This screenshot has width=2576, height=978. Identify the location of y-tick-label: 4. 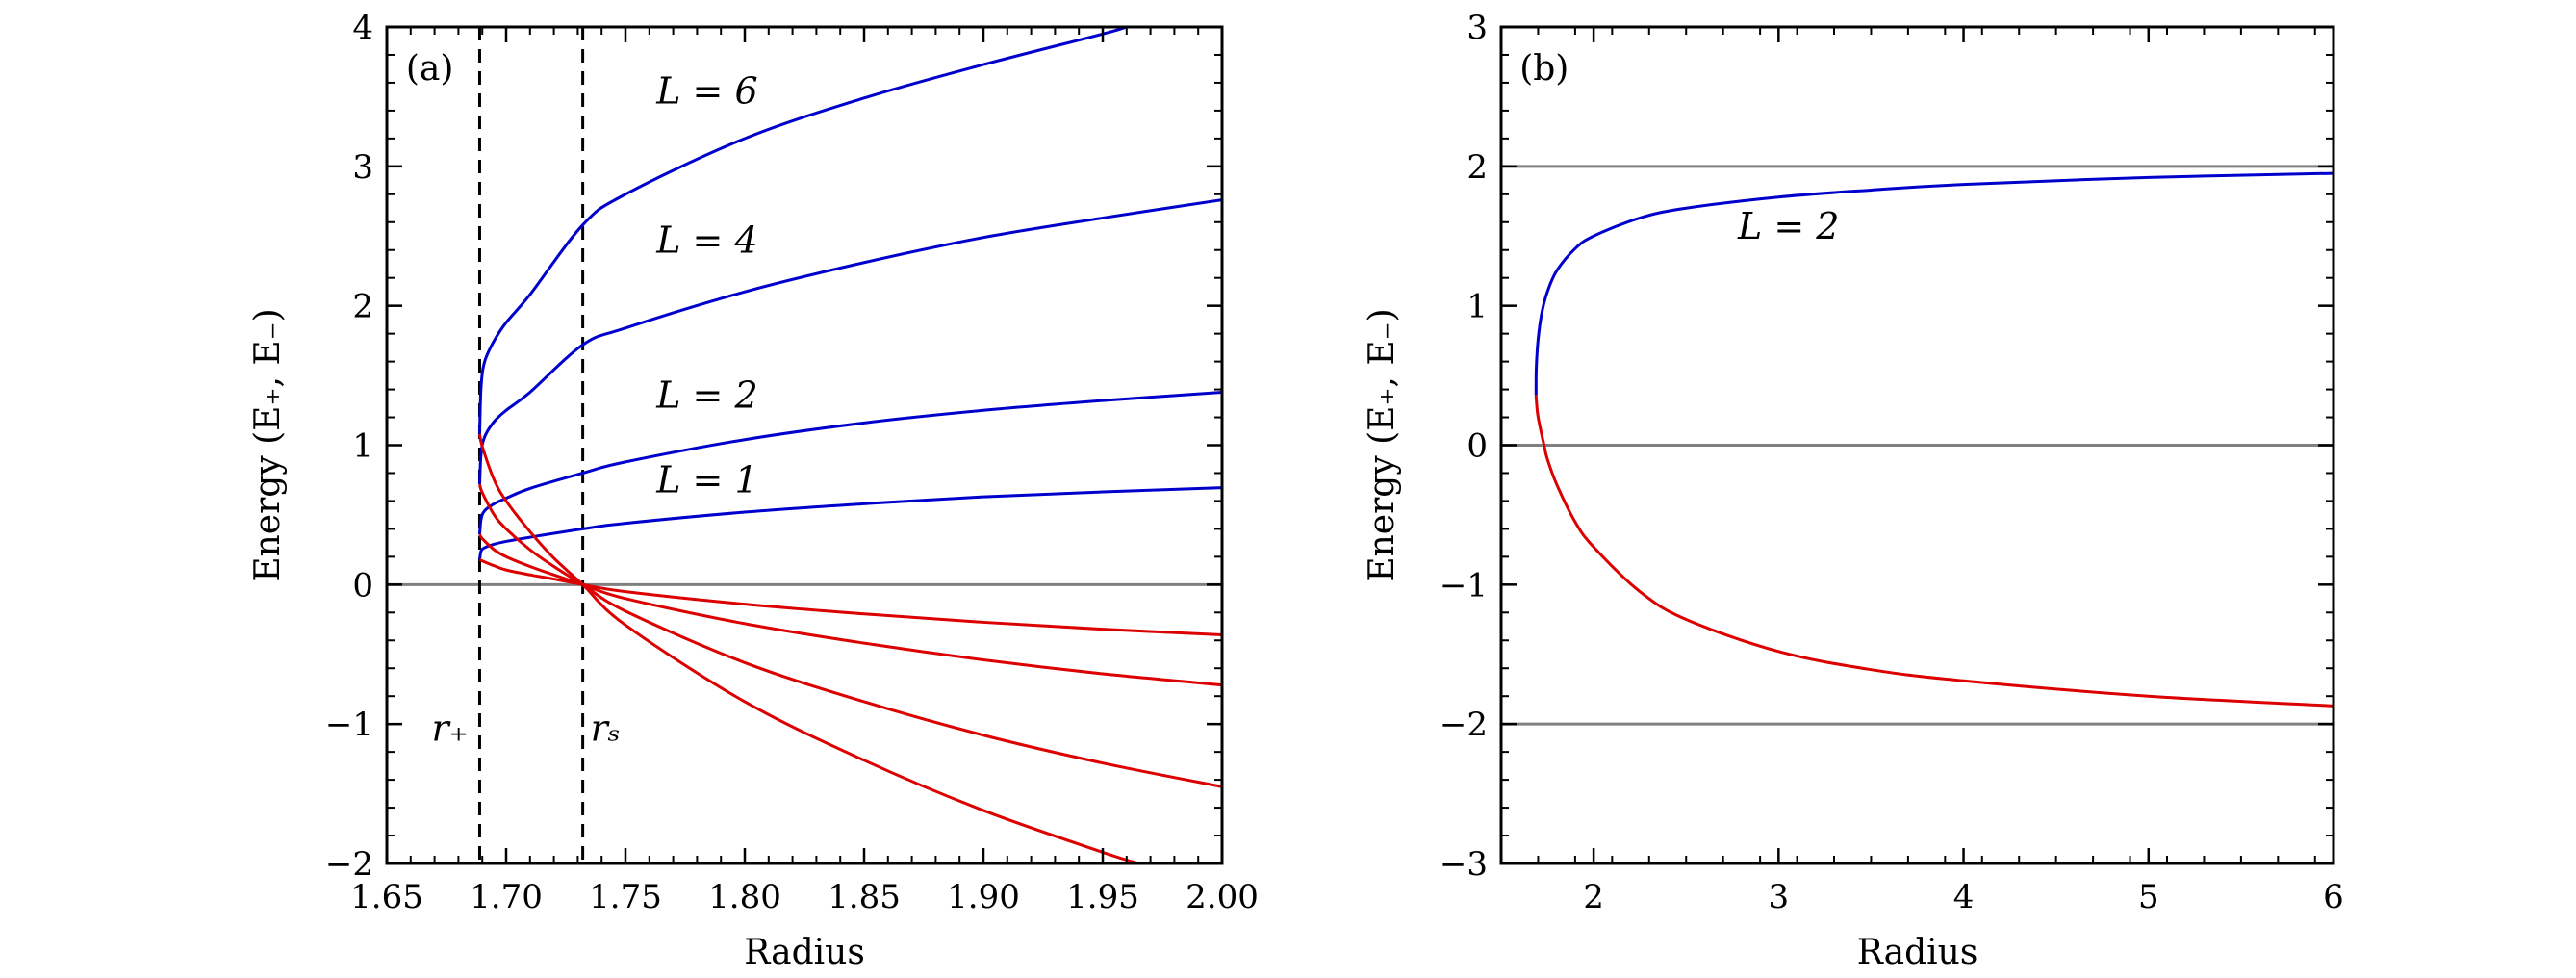
(362, 28).